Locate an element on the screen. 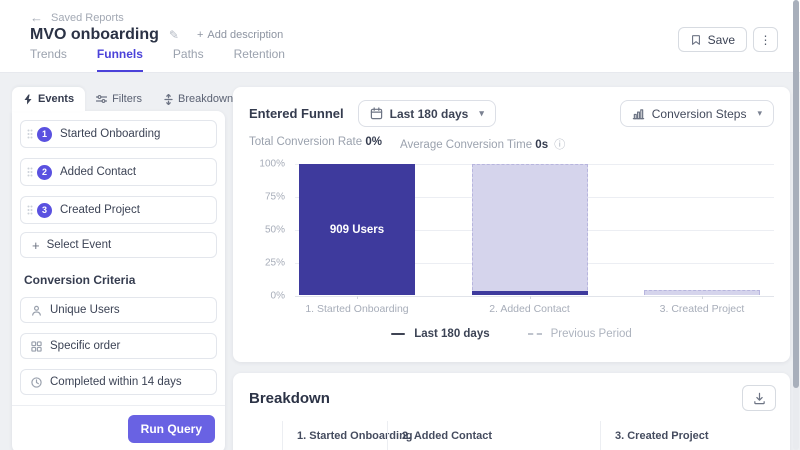 The width and height of the screenshot is (800, 450). funnel-step-slot-1: 909 Users is located at coordinates (357, 229).